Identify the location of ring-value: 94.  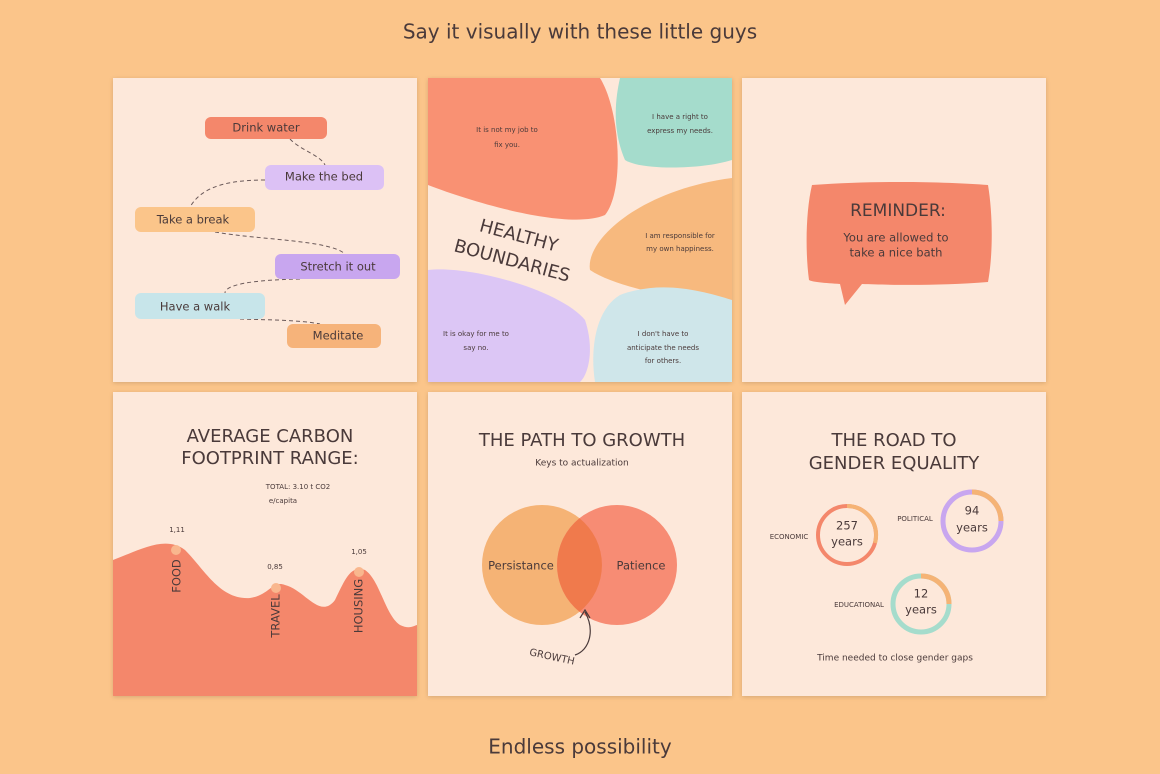
(972, 511).